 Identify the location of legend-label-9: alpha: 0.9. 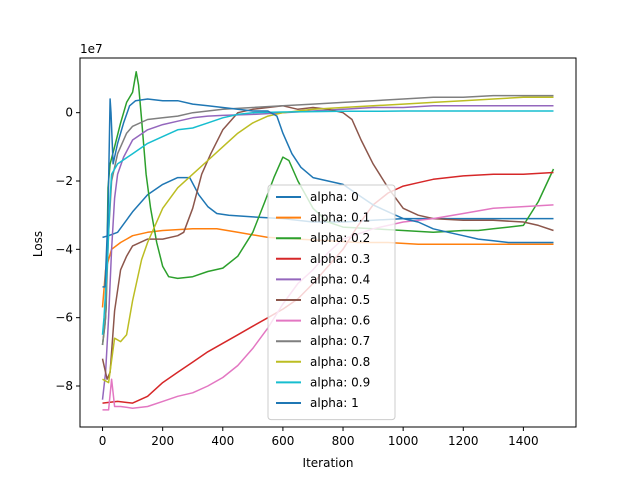
(340, 382).